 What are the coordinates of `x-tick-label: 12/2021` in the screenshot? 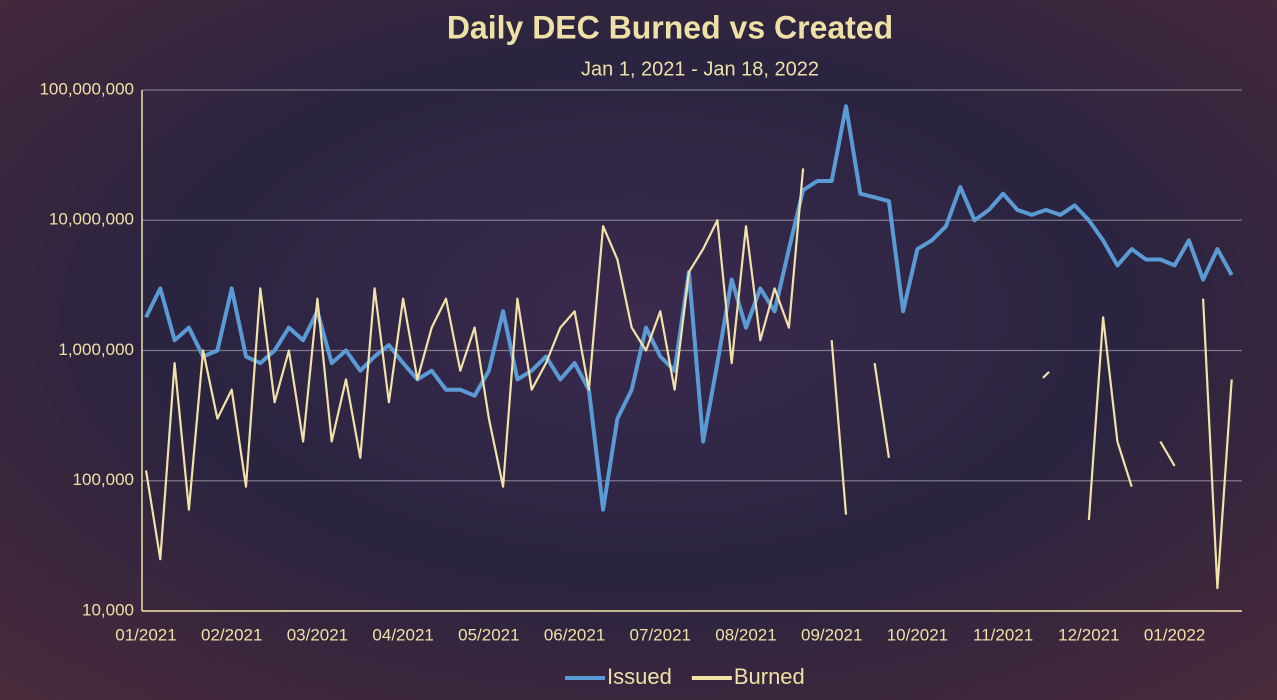 It's located at (1088, 634).